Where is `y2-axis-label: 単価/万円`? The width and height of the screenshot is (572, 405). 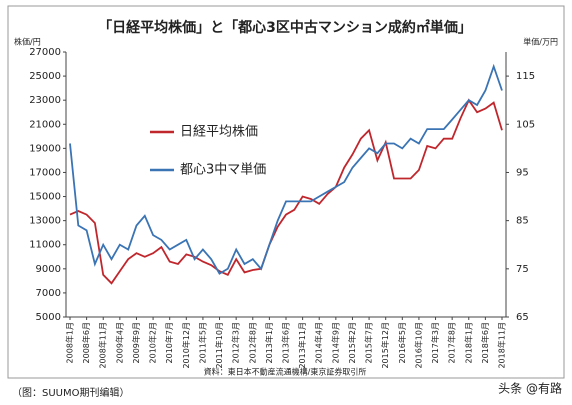
y2-axis-label: 単価/万円 is located at coordinates (540, 42).